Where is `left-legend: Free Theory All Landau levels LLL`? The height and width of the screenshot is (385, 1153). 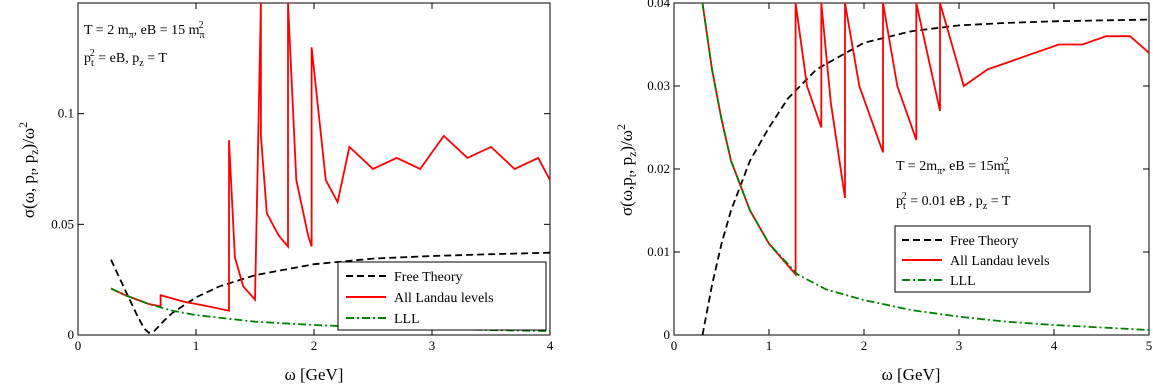 left-legend: Free Theory All Landau levels LLL is located at coordinates (442, 296).